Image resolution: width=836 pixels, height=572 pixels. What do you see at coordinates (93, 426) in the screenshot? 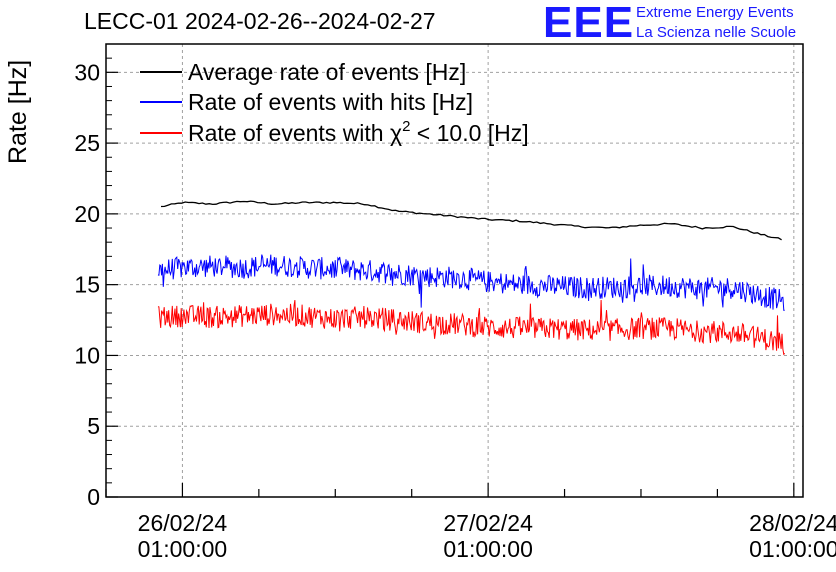
I see `y-tick-label: 5` at bounding box center [93, 426].